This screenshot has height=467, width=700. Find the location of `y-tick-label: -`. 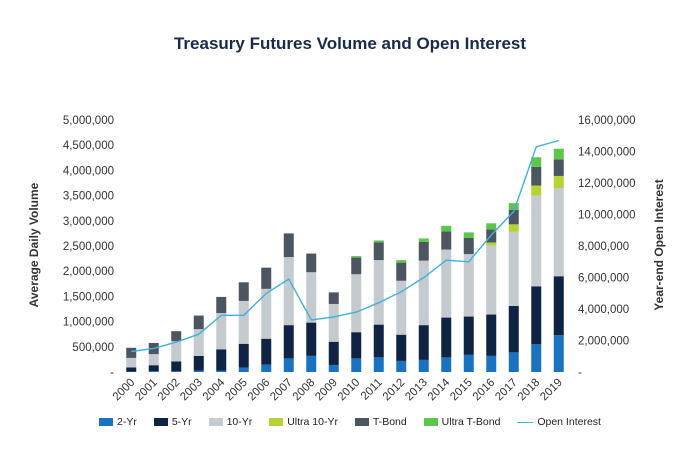

y-tick-label: - is located at coordinates (112, 373).